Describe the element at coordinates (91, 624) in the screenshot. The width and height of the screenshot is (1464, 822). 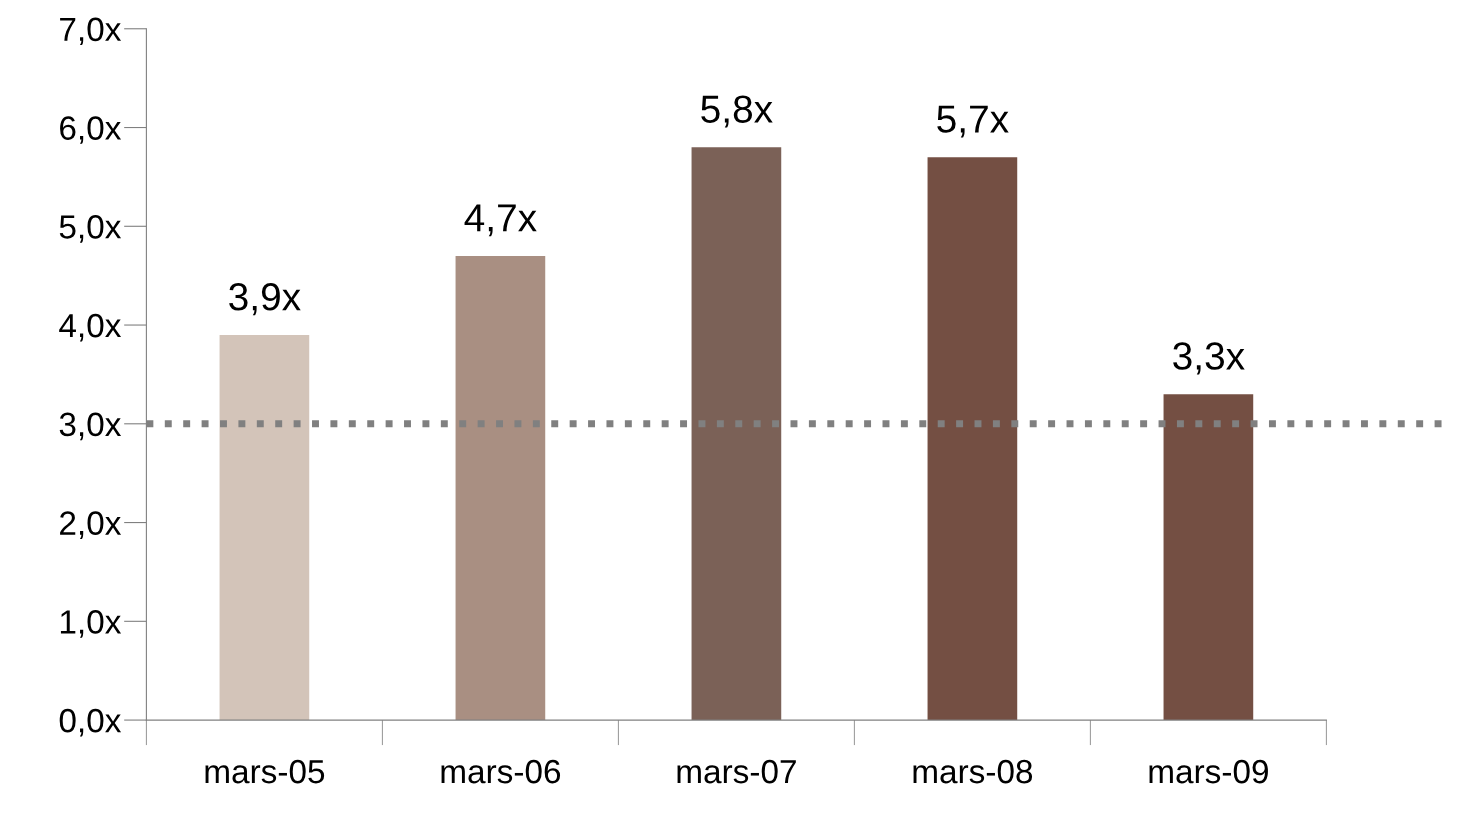
I see `y-tick-label: 1,0x` at that location.